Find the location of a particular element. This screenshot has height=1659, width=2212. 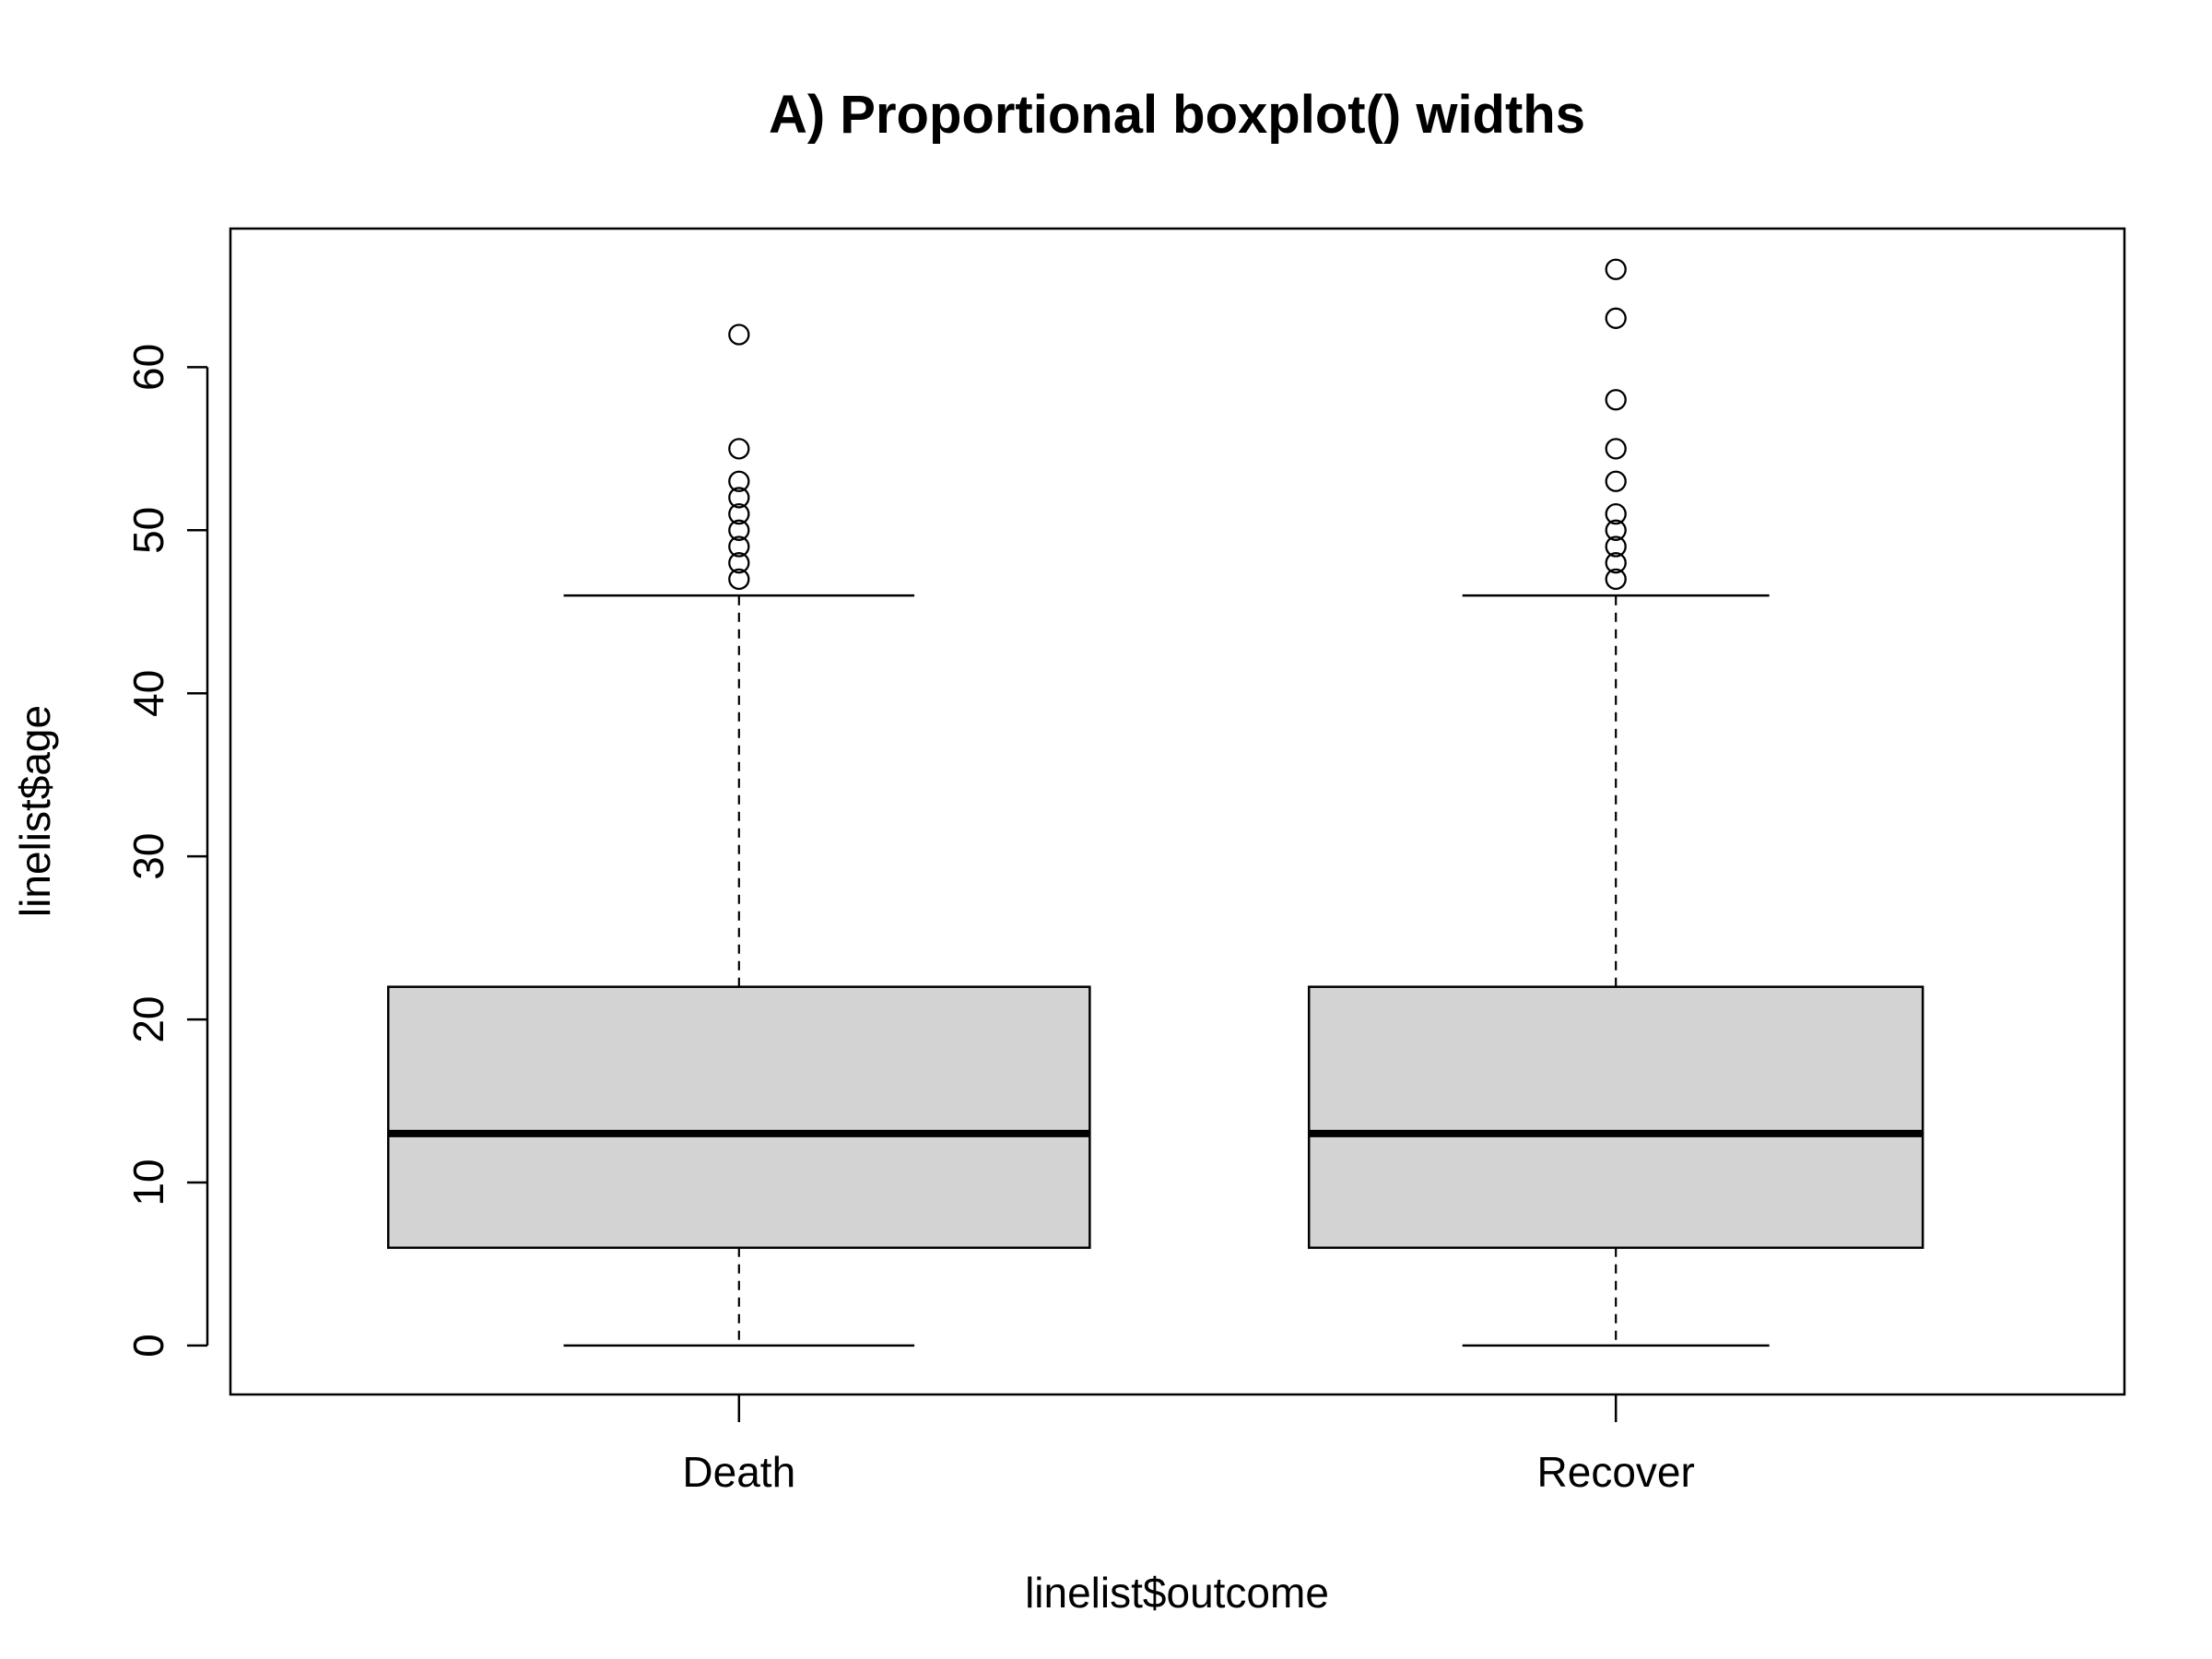

y-tick-label: 0 is located at coordinates (148, 1346).